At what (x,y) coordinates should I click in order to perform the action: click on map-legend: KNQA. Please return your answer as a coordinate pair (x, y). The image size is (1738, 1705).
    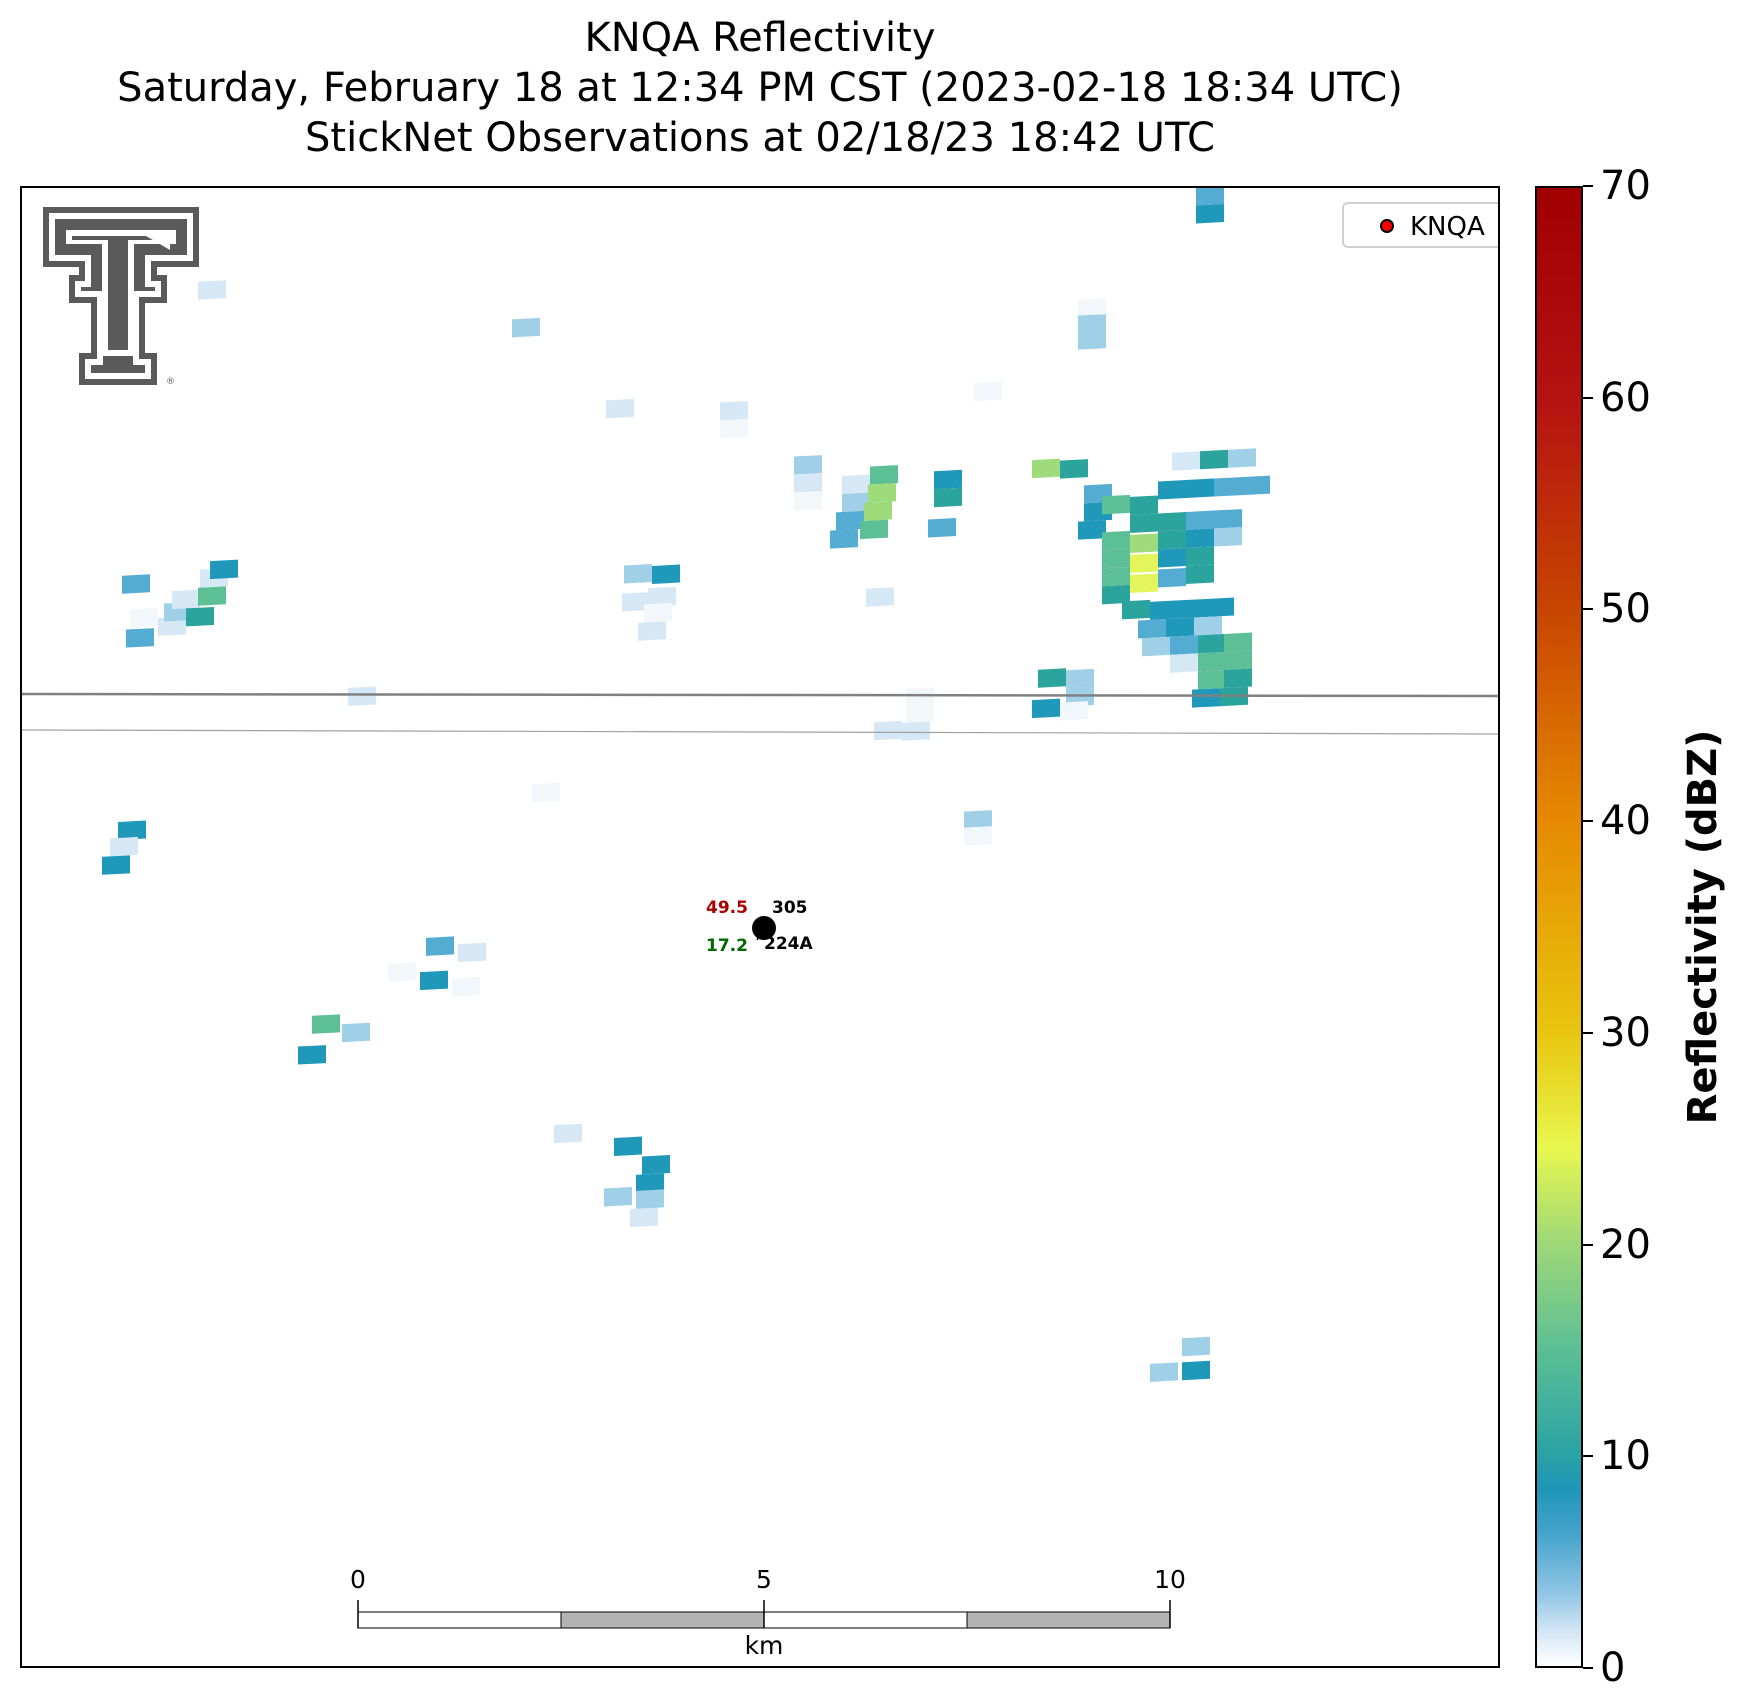
    Looking at the image, I should click on (1420, 225).